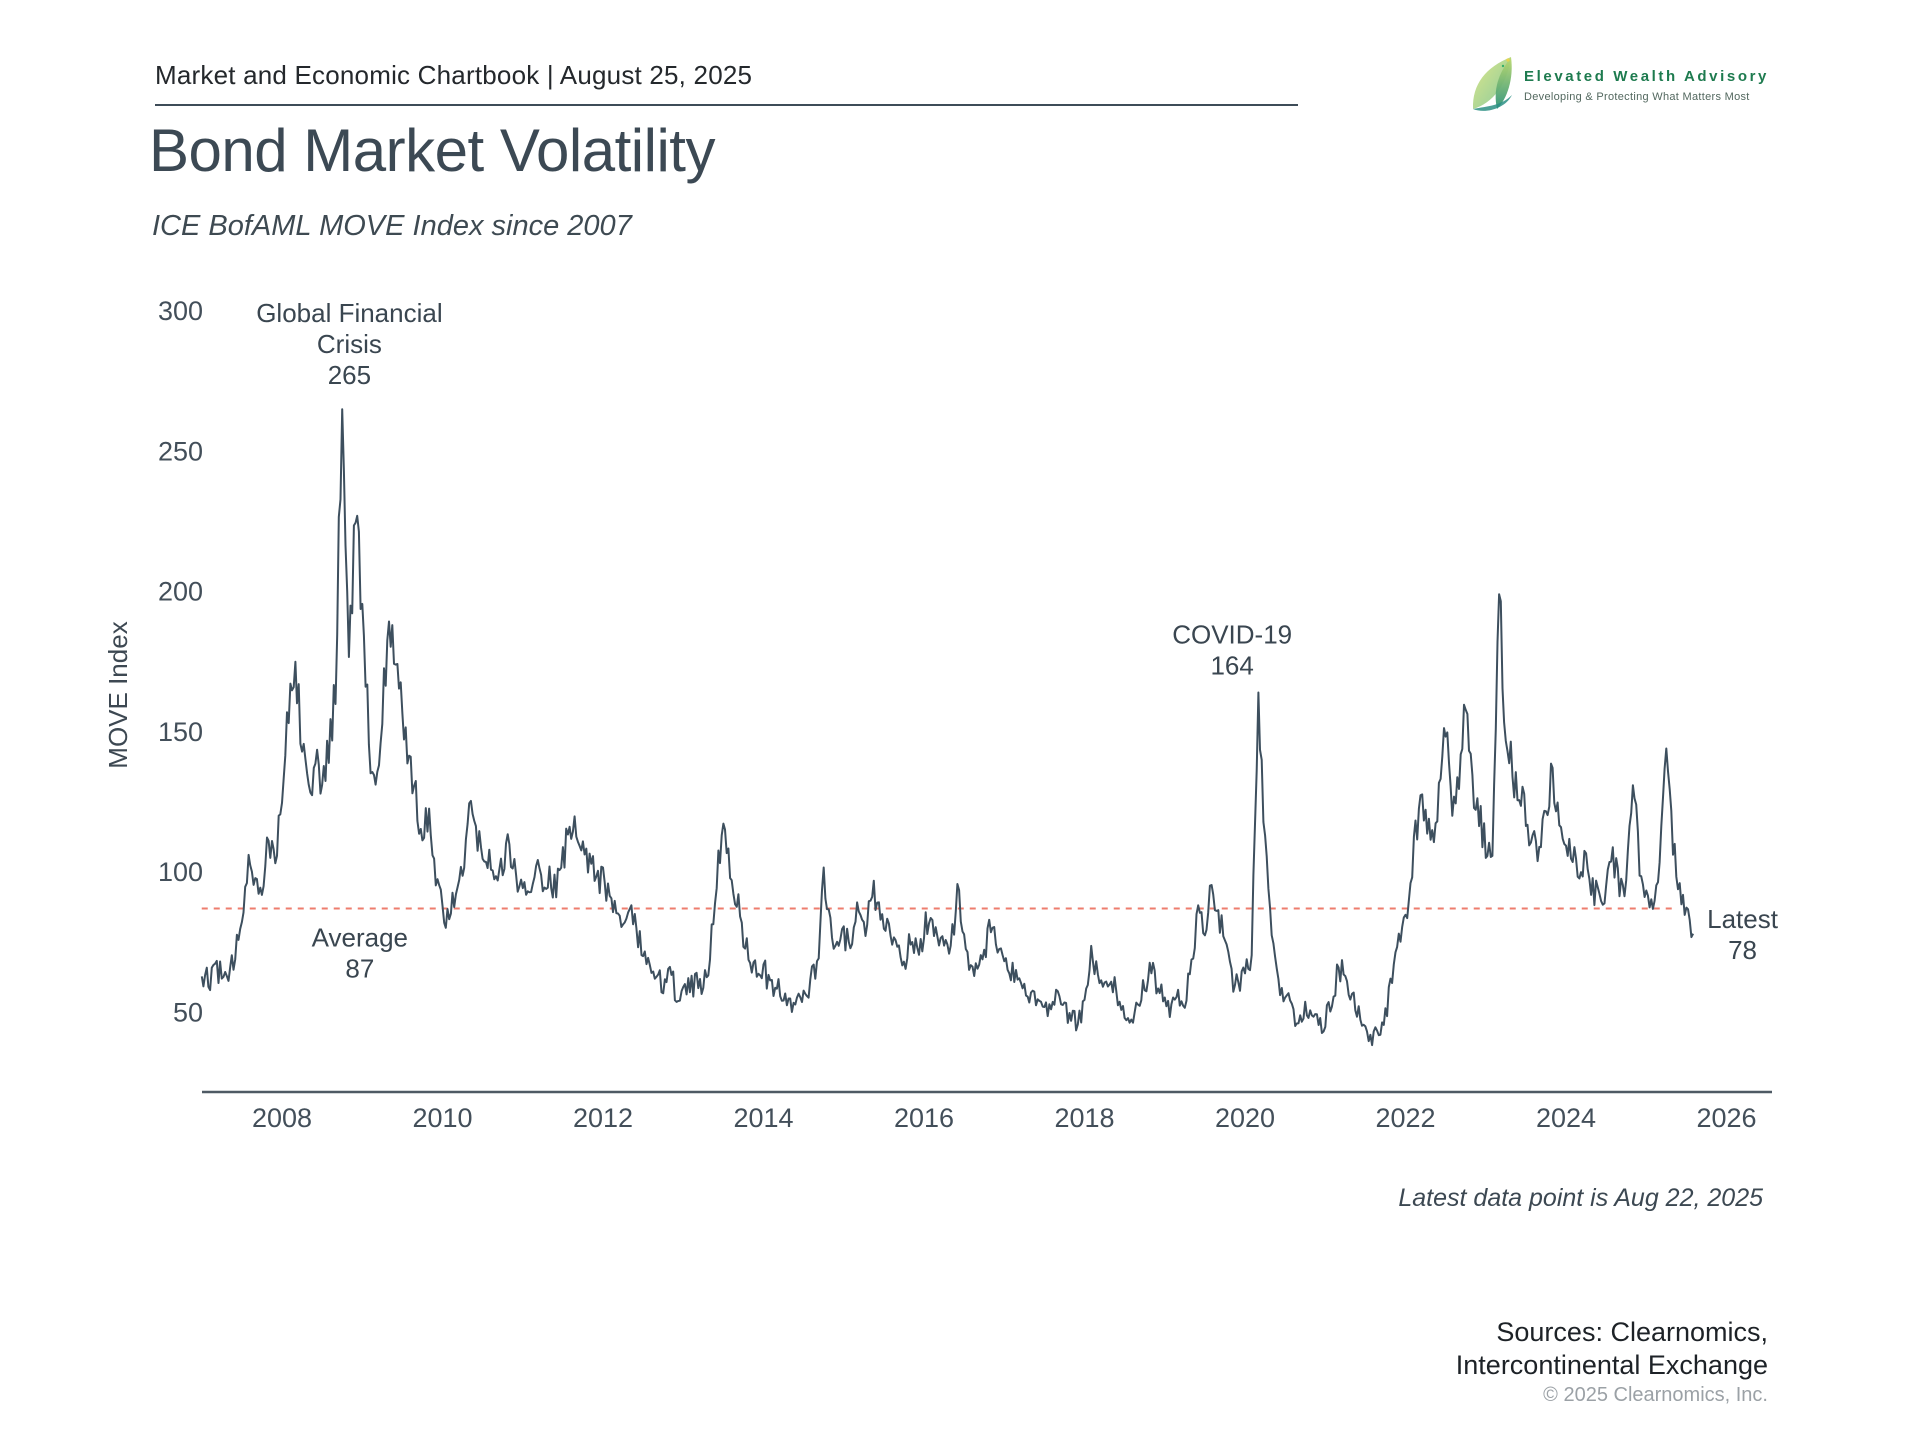 Image resolution: width=1920 pixels, height=1440 pixels. What do you see at coordinates (1646, 76) in the screenshot?
I see `logo-name: Elevated Wealth Advisory` at bounding box center [1646, 76].